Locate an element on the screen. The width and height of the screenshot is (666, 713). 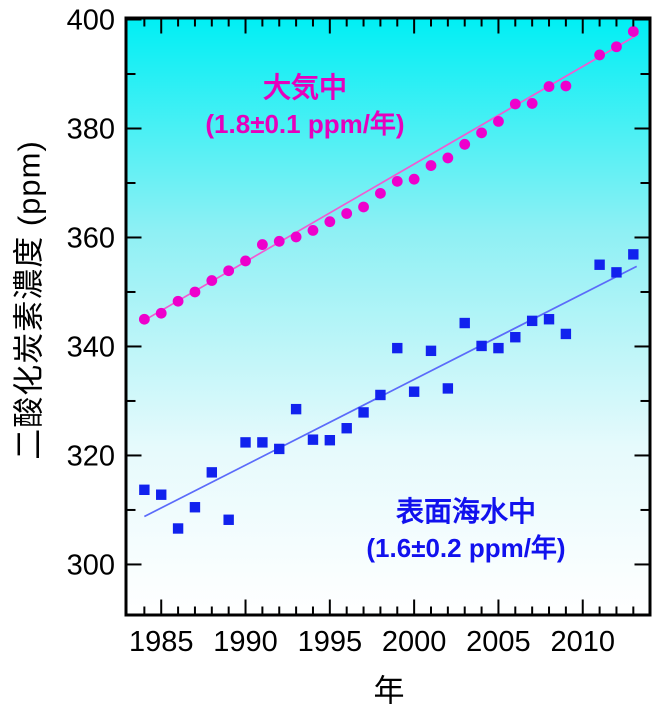
seawater-annotation: 表面海水中 (1.6±0.2 ppm/年) is located at coordinates (466, 530).